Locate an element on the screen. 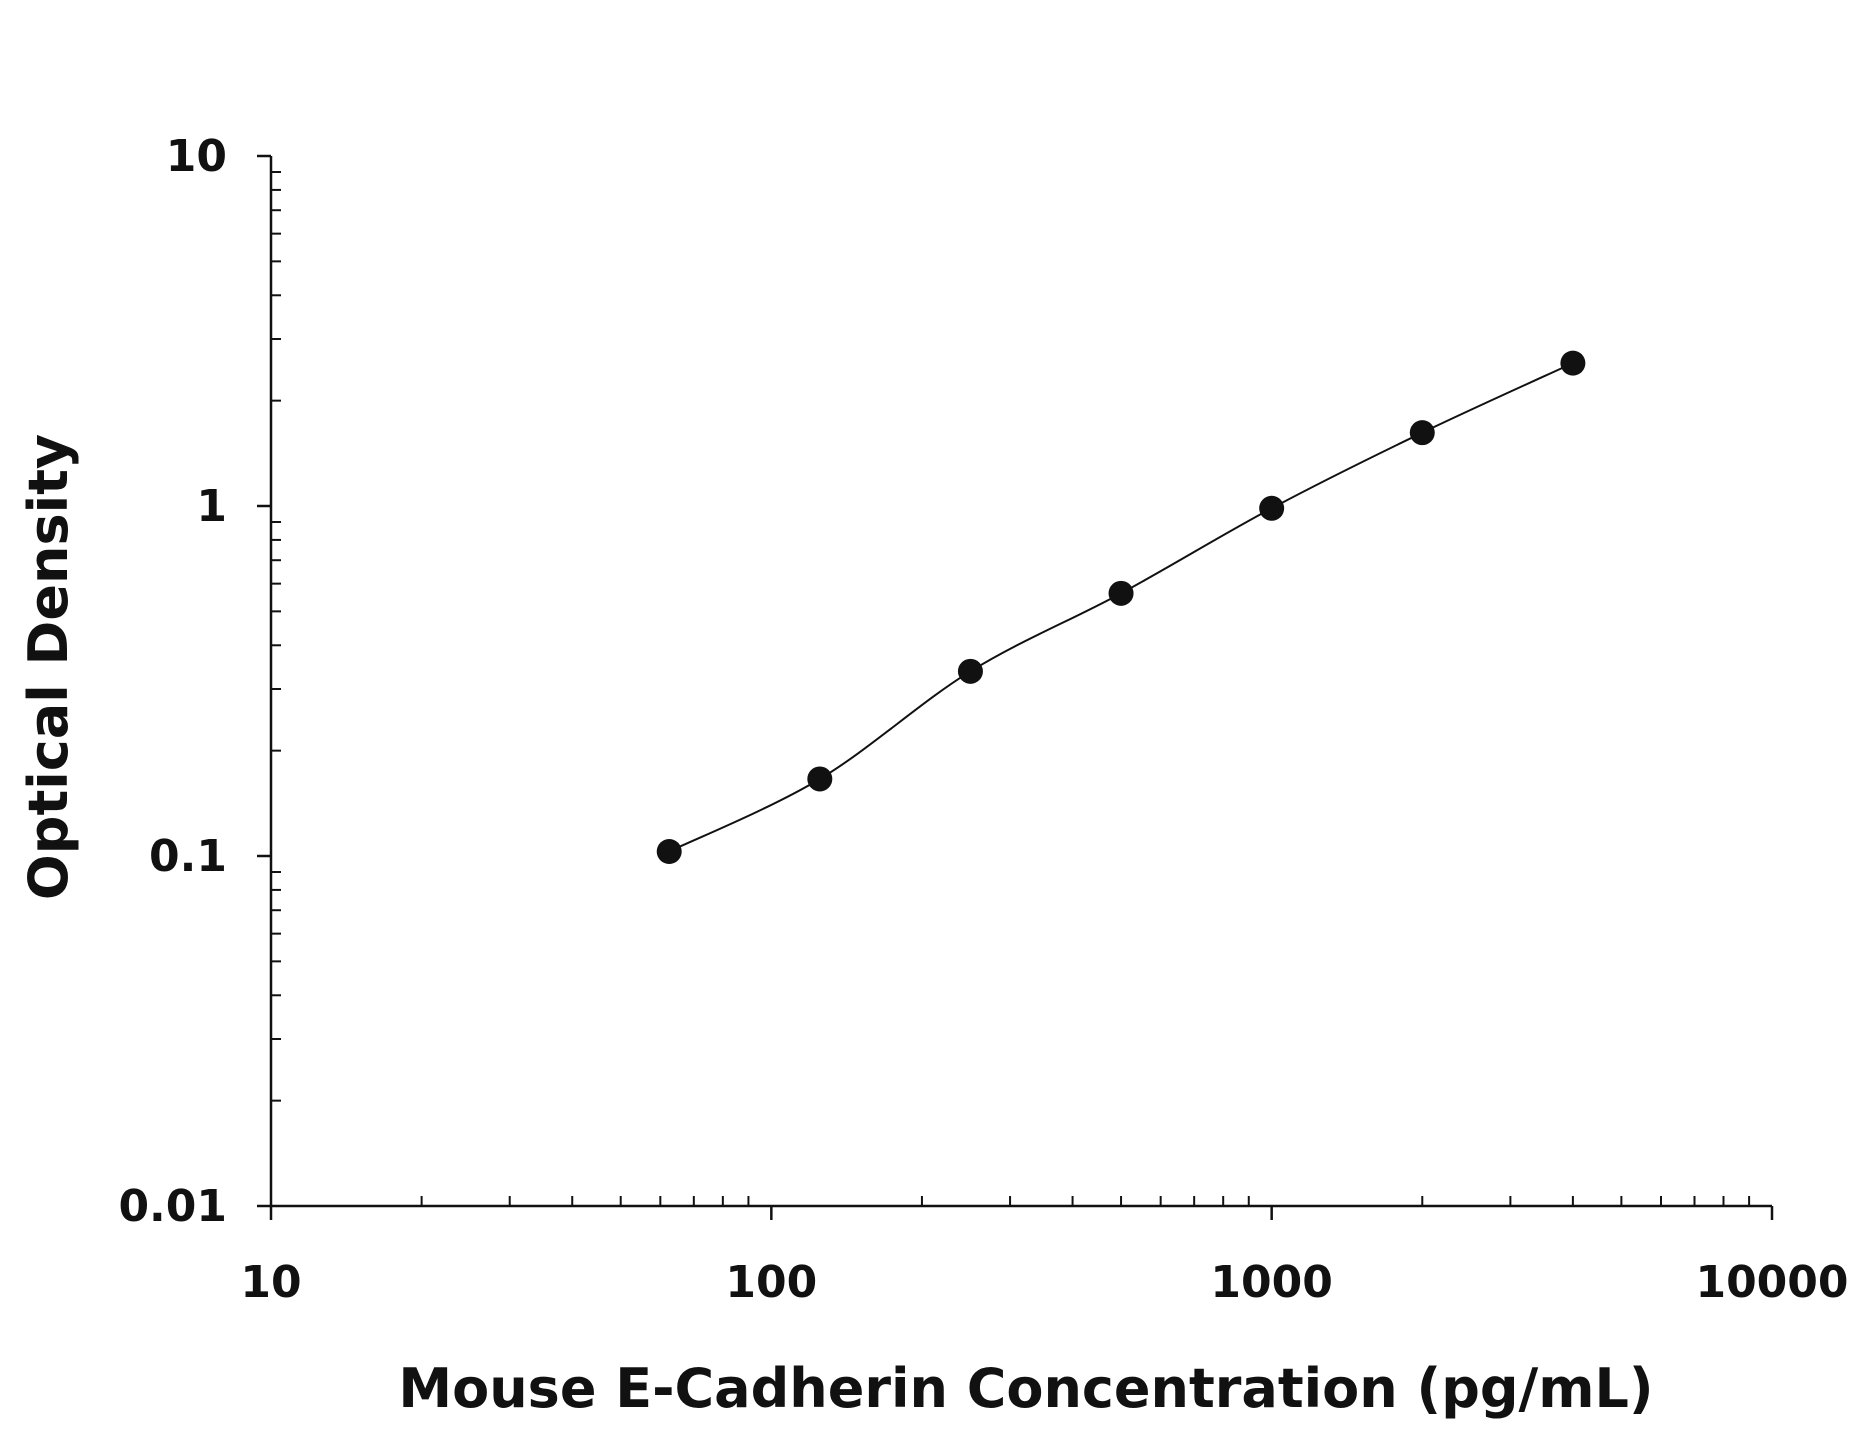 This screenshot has height=1433, width=1851. x-tick-label: 10 is located at coordinates (270, 1282).